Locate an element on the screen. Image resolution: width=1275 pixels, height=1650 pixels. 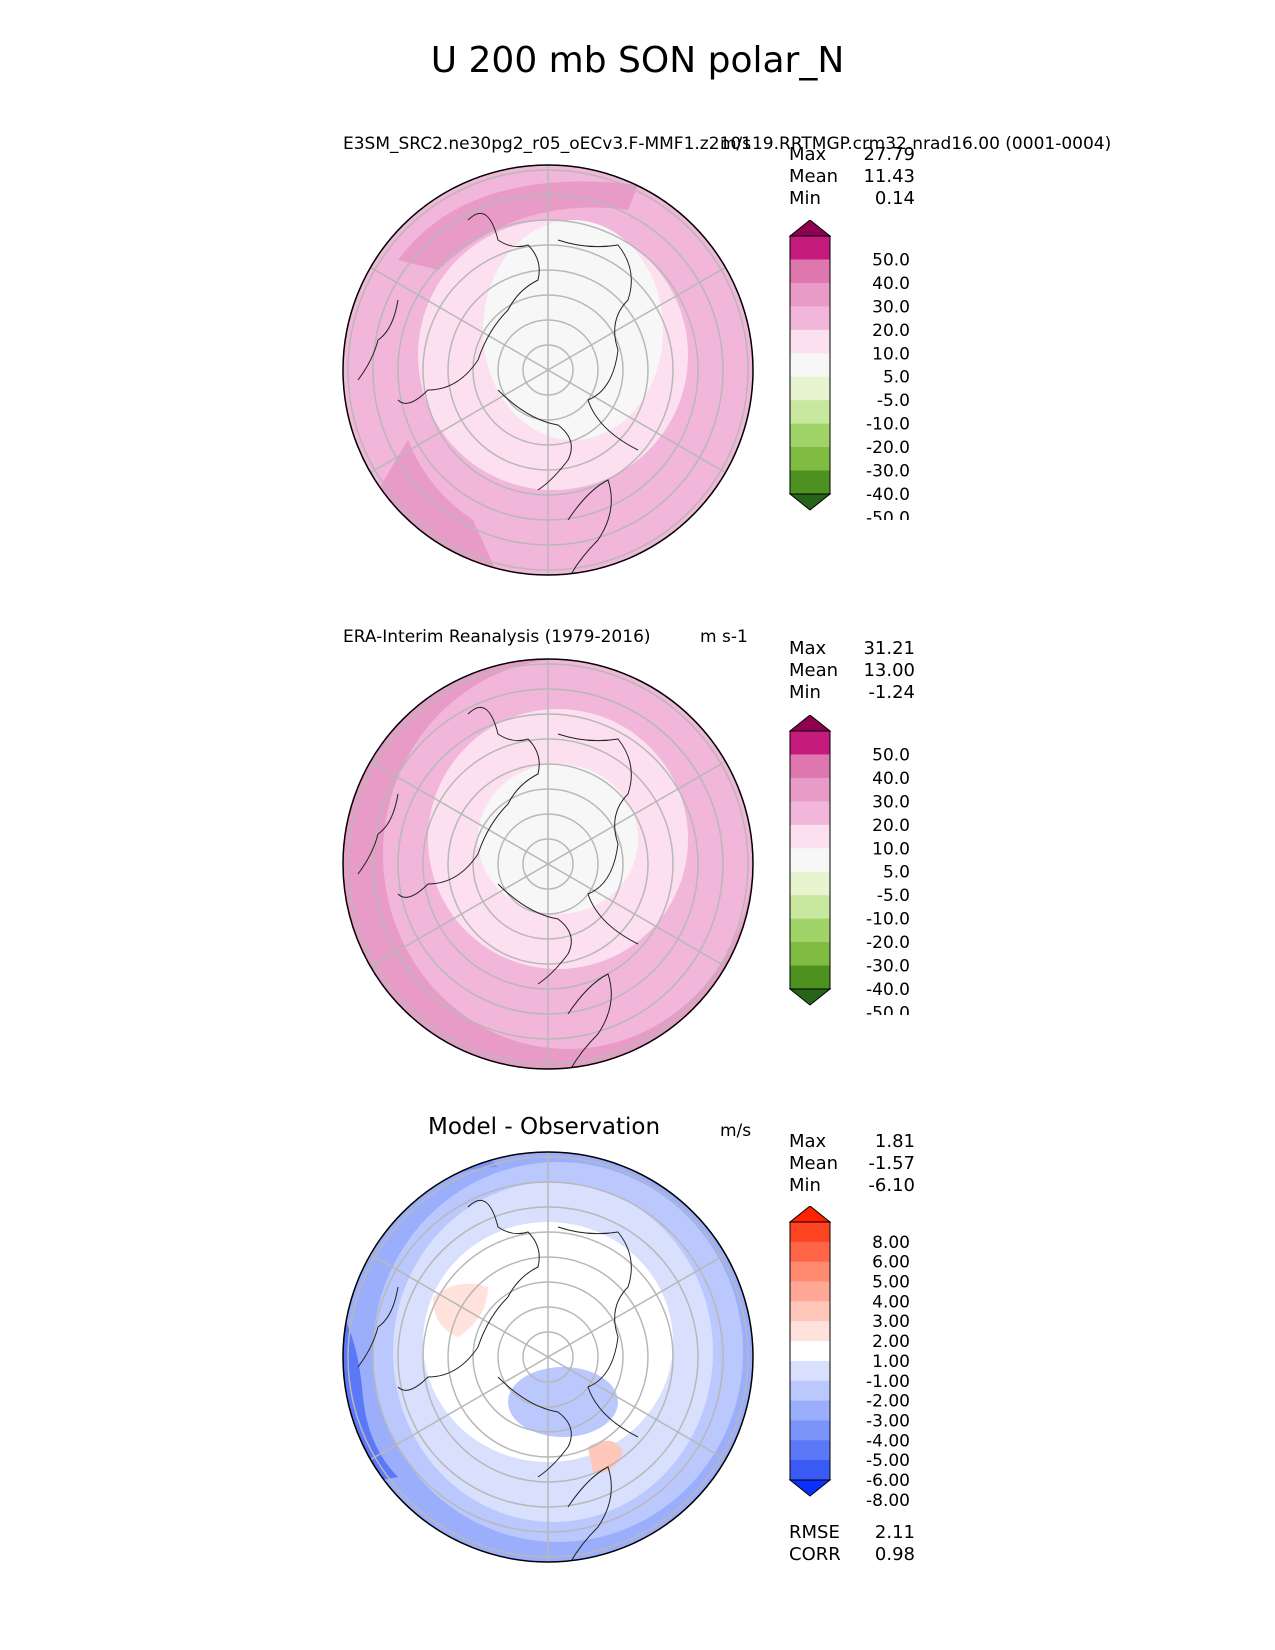
field-band-calm is located at coordinates (558, 839).